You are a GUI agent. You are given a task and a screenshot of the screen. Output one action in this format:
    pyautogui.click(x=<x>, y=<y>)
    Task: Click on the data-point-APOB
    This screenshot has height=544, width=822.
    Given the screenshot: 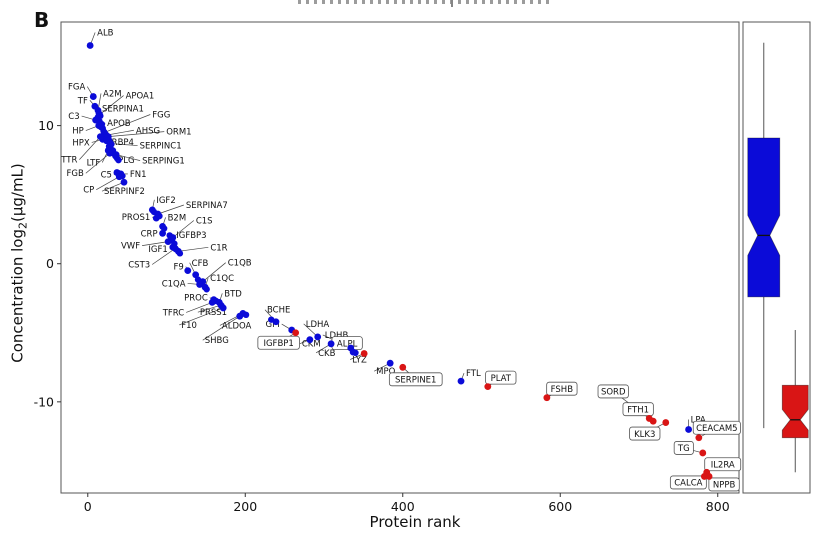 What is the action you would take?
    pyautogui.click(x=101, y=127)
    